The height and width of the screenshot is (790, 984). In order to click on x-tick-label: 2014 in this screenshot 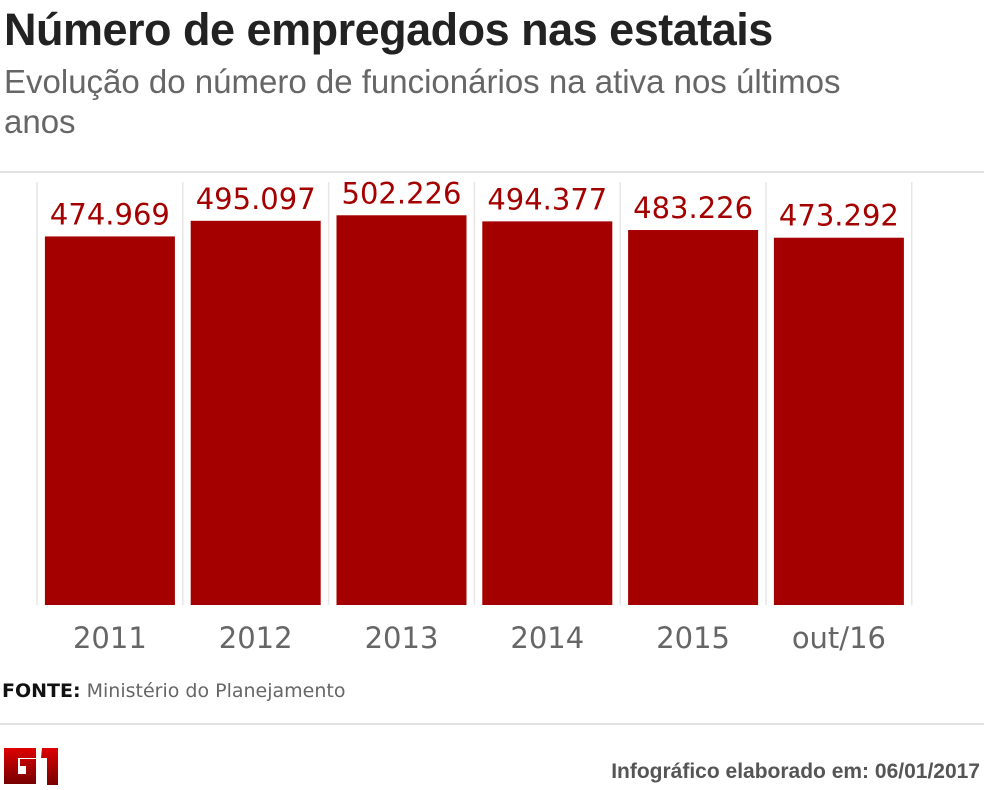, I will do `click(547, 638)`.